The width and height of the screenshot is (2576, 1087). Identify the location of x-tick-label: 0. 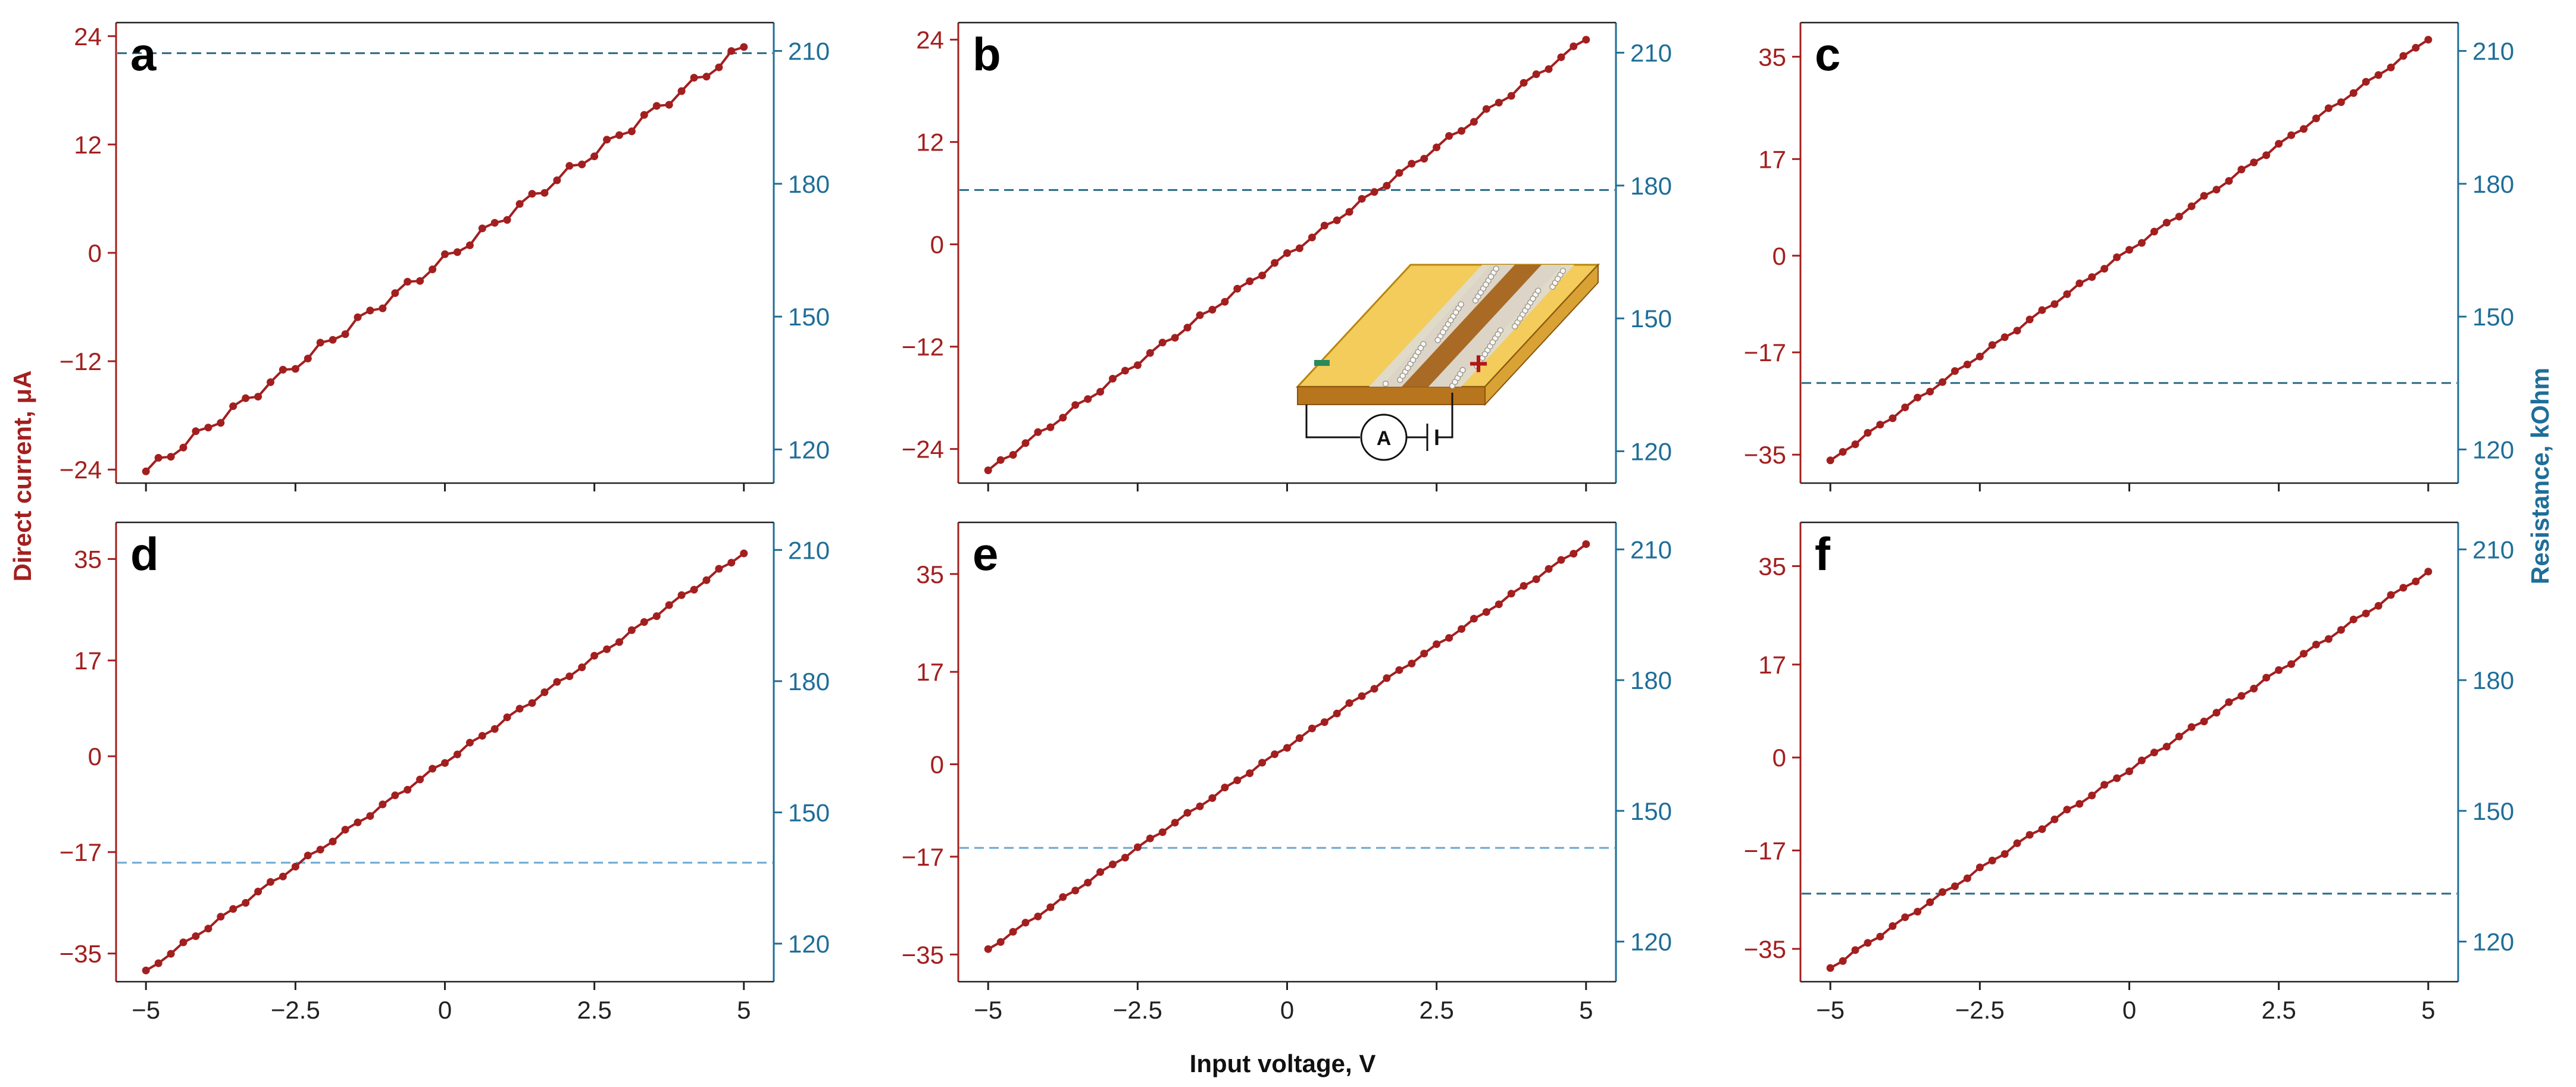
(445, 1010).